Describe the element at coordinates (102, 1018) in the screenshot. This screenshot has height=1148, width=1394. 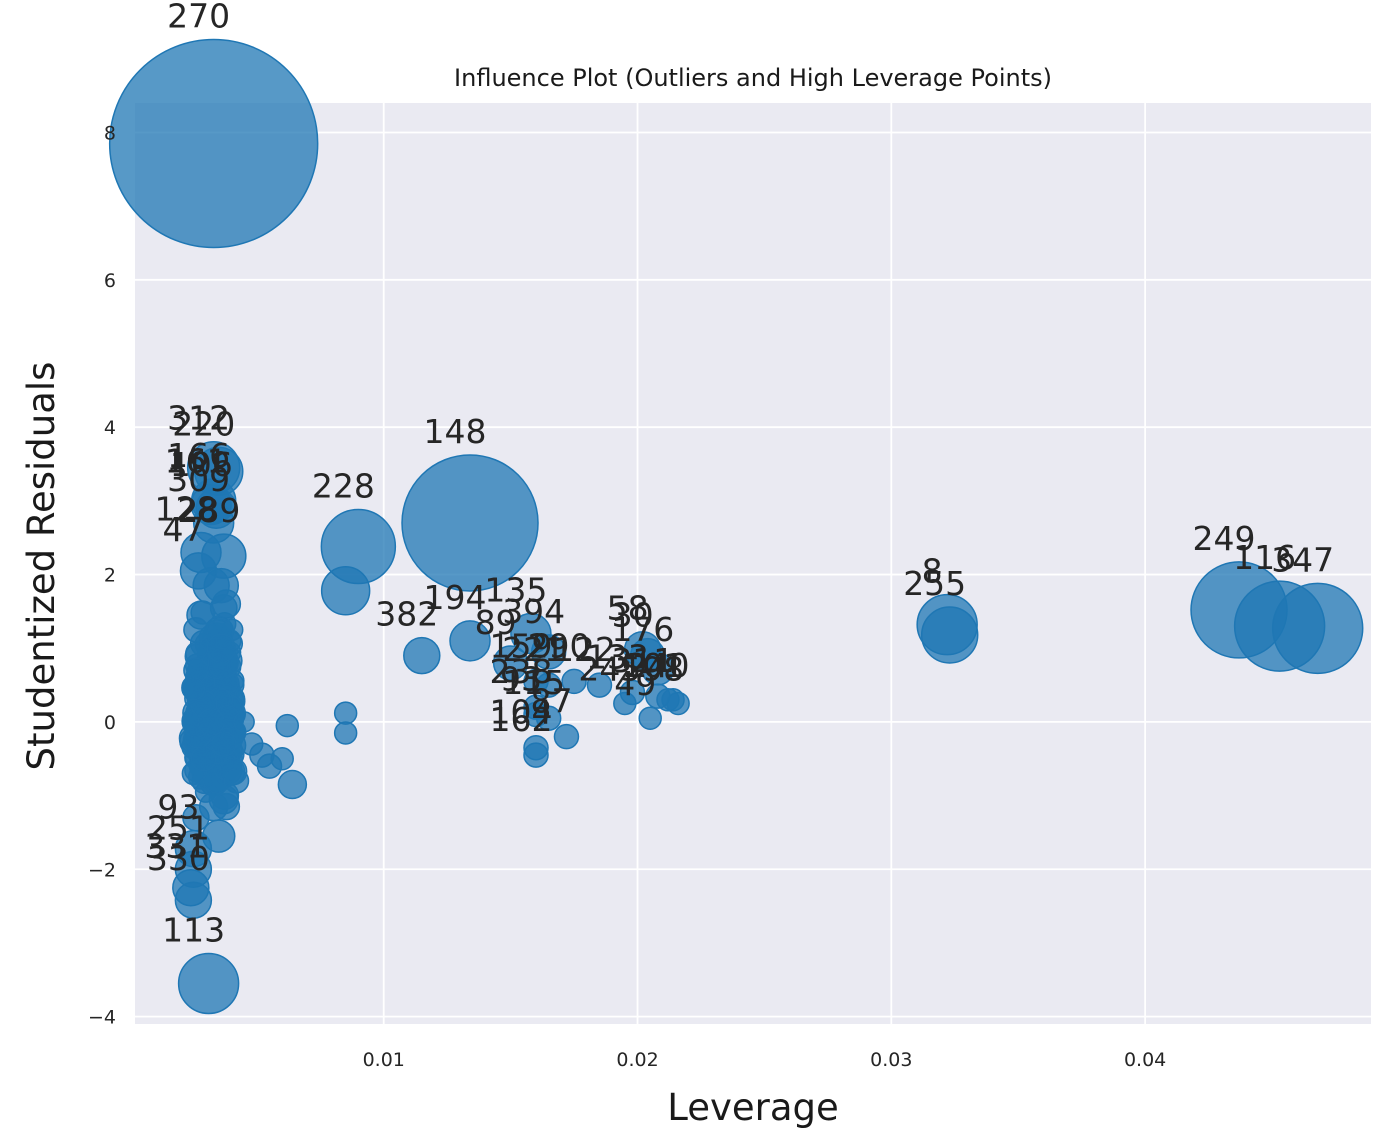
I see `y-tick-label: −4` at that location.